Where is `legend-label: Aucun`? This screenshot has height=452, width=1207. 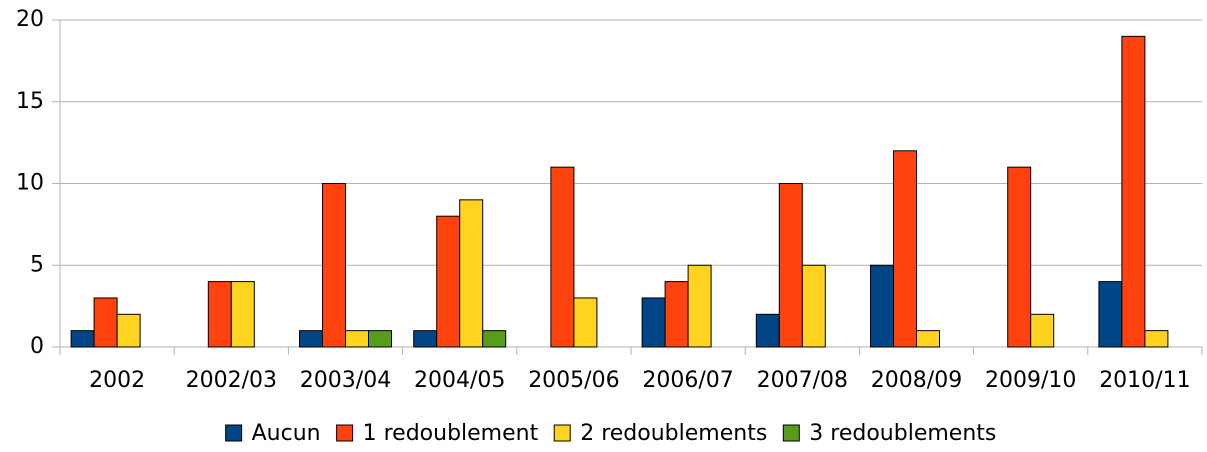 legend-label: Aucun is located at coordinates (286, 433).